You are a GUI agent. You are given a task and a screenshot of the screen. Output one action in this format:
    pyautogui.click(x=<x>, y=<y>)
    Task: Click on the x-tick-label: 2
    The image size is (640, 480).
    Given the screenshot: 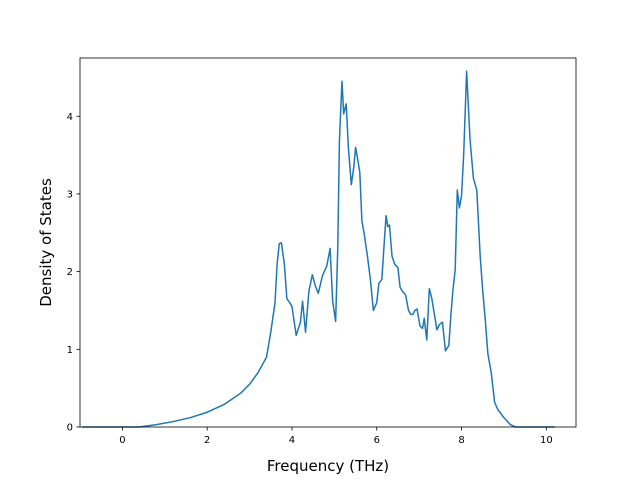 What is the action you would take?
    pyautogui.click(x=207, y=440)
    